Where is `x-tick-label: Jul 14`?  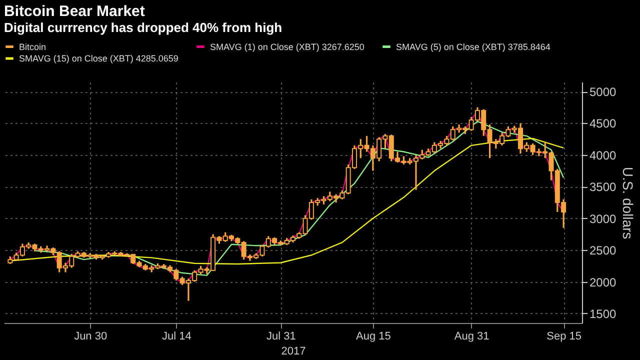
x-tick-label: Jul 14 is located at coordinates (177, 336).